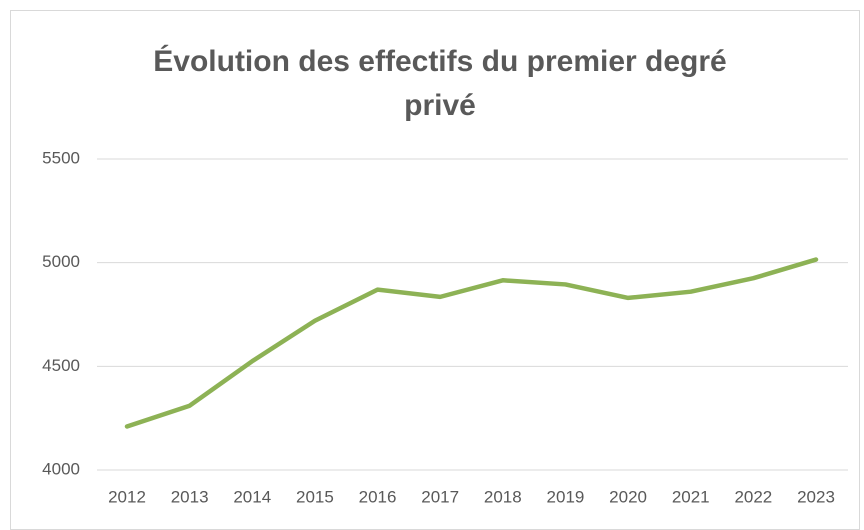 This screenshot has height=530, width=864. What do you see at coordinates (503, 496) in the screenshot?
I see `x-tick-label: 2018` at bounding box center [503, 496].